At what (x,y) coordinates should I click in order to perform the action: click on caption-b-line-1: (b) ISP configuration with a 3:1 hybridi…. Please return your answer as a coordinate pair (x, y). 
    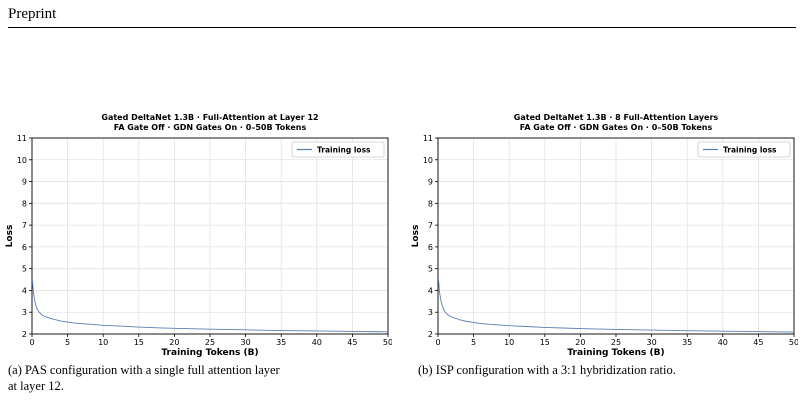
    Looking at the image, I should click on (547, 370).